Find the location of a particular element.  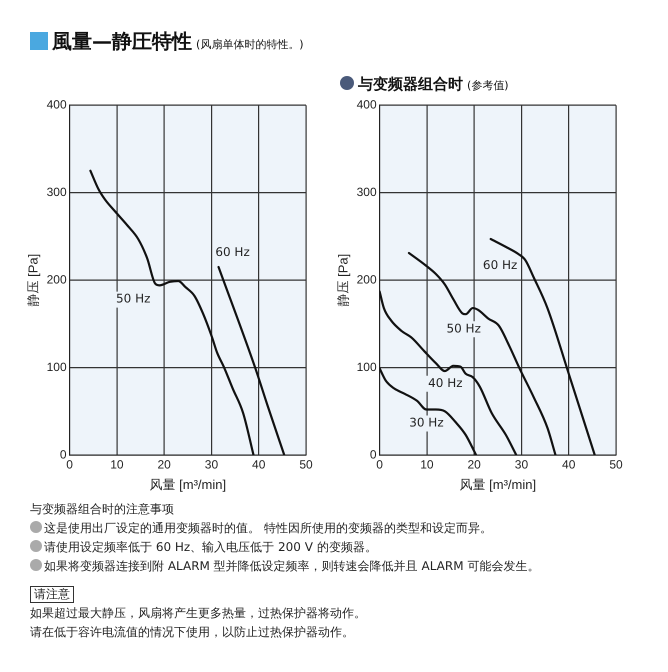

text: 请使用设定频率低于 60 Hz、输入电压低于 200 V 的变频器。 is located at coordinates (210, 547).